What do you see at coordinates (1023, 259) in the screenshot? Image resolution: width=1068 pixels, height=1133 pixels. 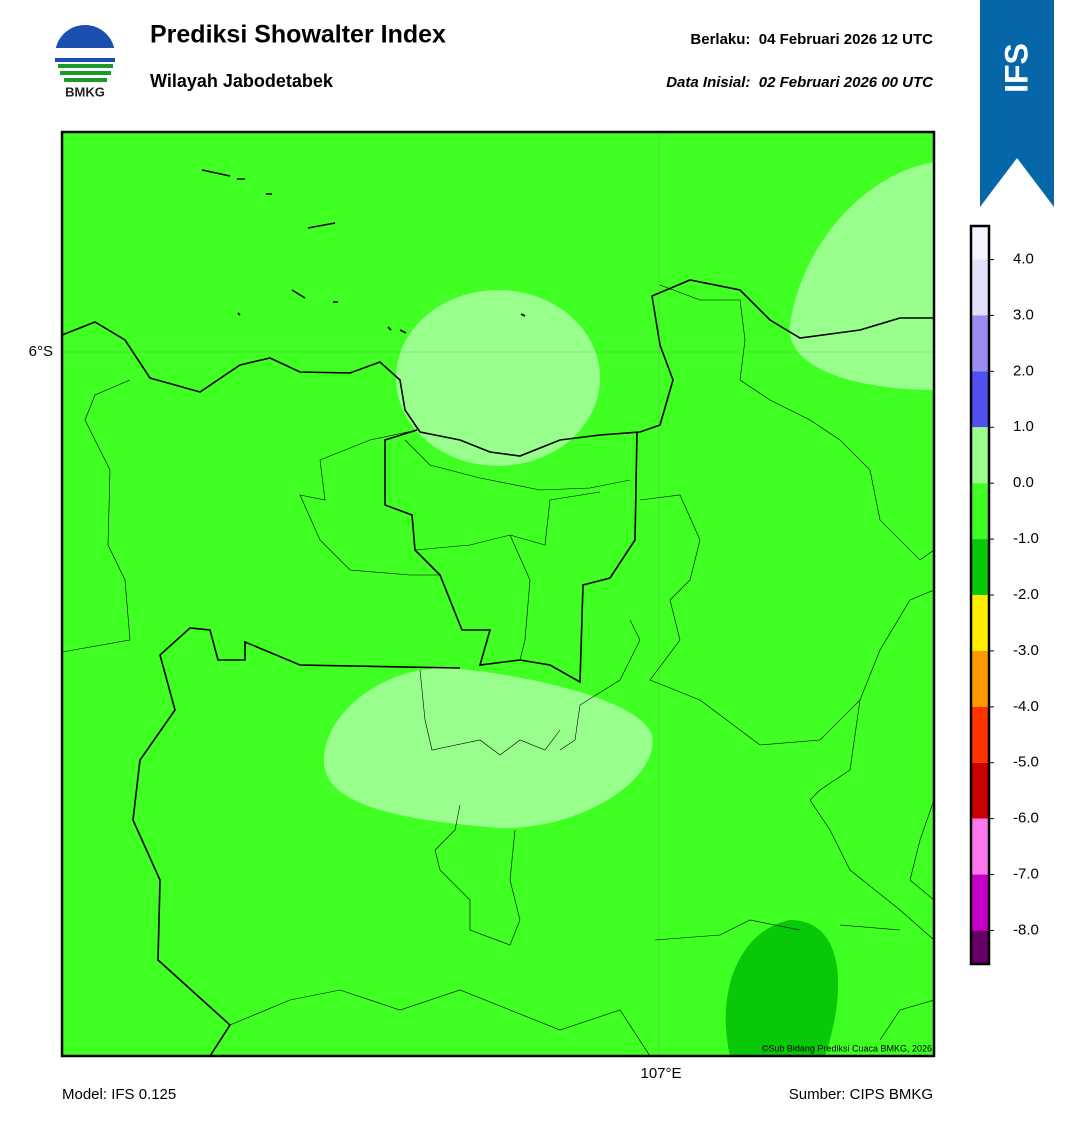 I see `colorbar-tick-label: 4.0` at bounding box center [1023, 259].